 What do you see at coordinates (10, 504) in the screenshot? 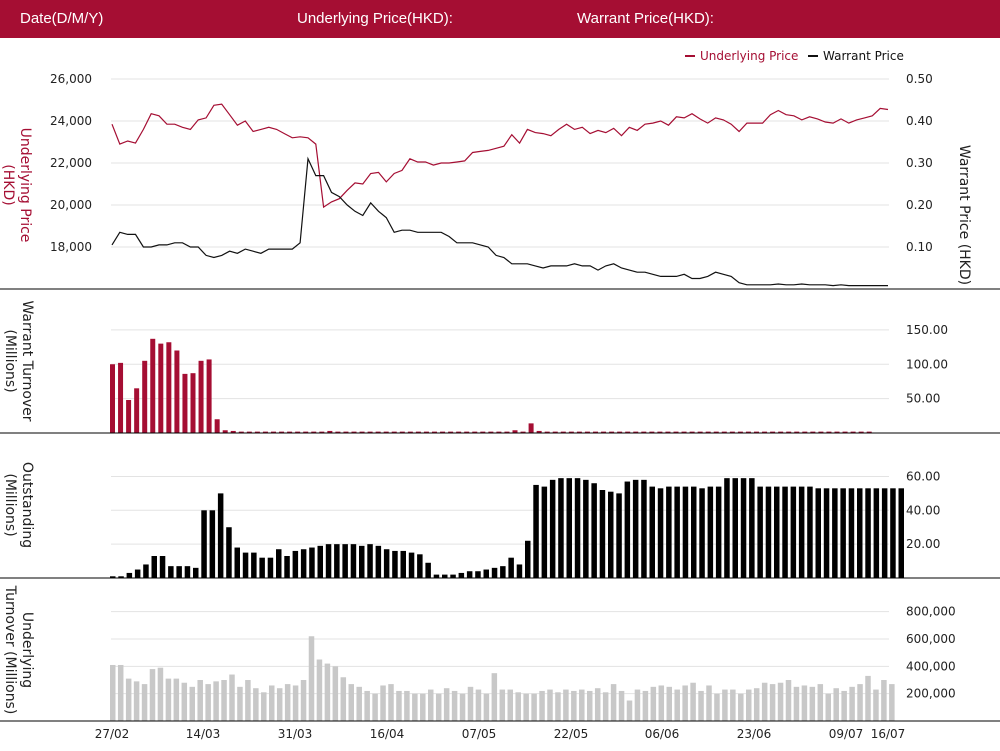
I see `outstanding-axis-title-line: (Millions)` at bounding box center [10, 504].